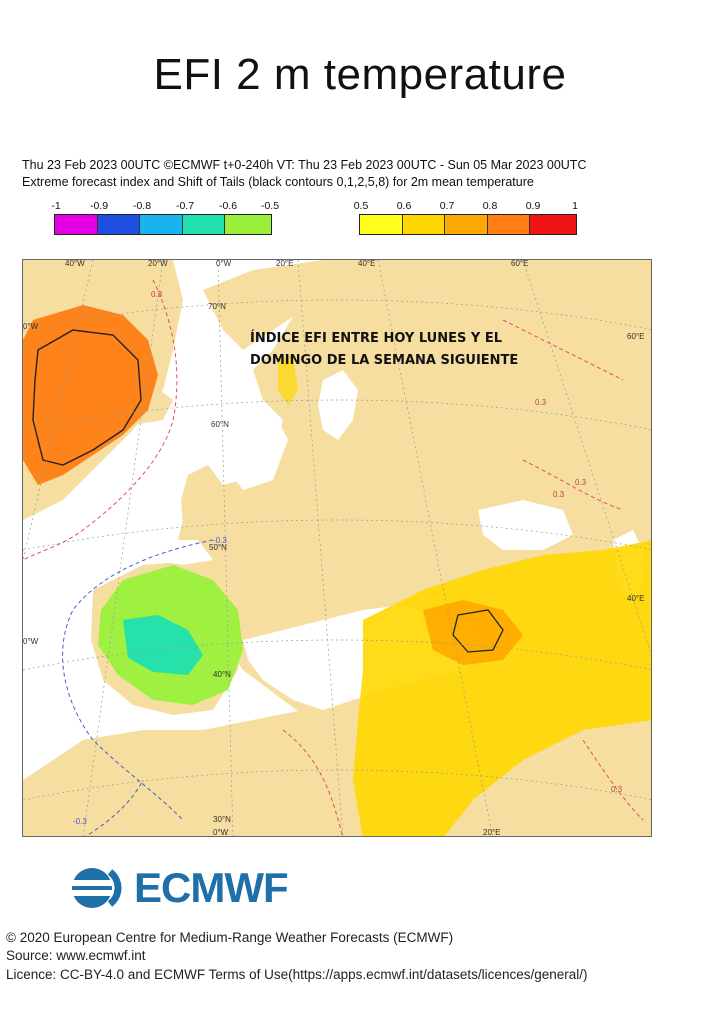  Describe the element at coordinates (165, 207) in the screenshot. I see `legend-negative-ticks: -1 -0.9 -0.8 -0.7 -0.6 -0.5` at that location.